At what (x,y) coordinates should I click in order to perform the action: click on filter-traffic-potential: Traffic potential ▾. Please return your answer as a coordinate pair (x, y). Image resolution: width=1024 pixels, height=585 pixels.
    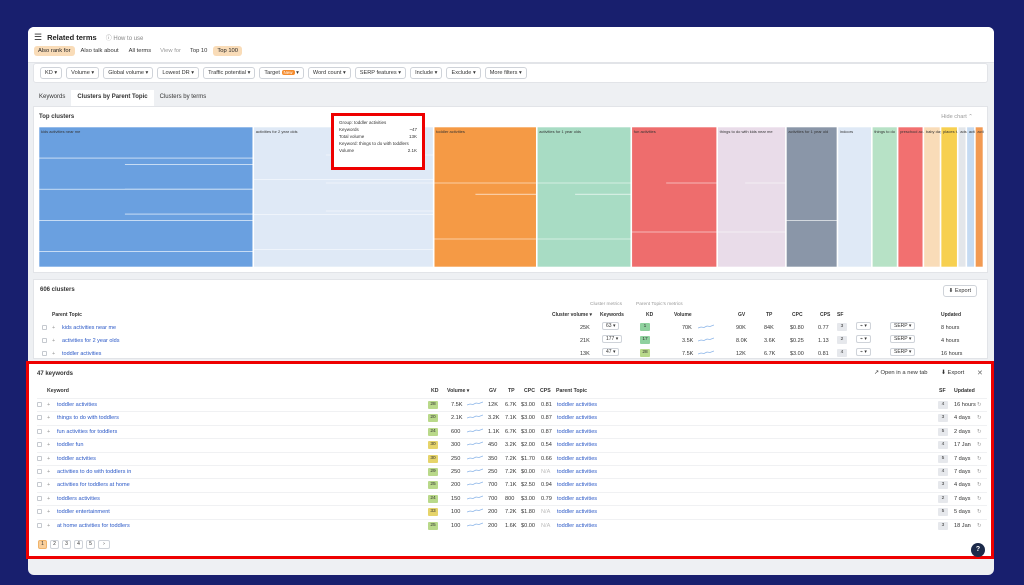
    Looking at the image, I should click on (229, 73).